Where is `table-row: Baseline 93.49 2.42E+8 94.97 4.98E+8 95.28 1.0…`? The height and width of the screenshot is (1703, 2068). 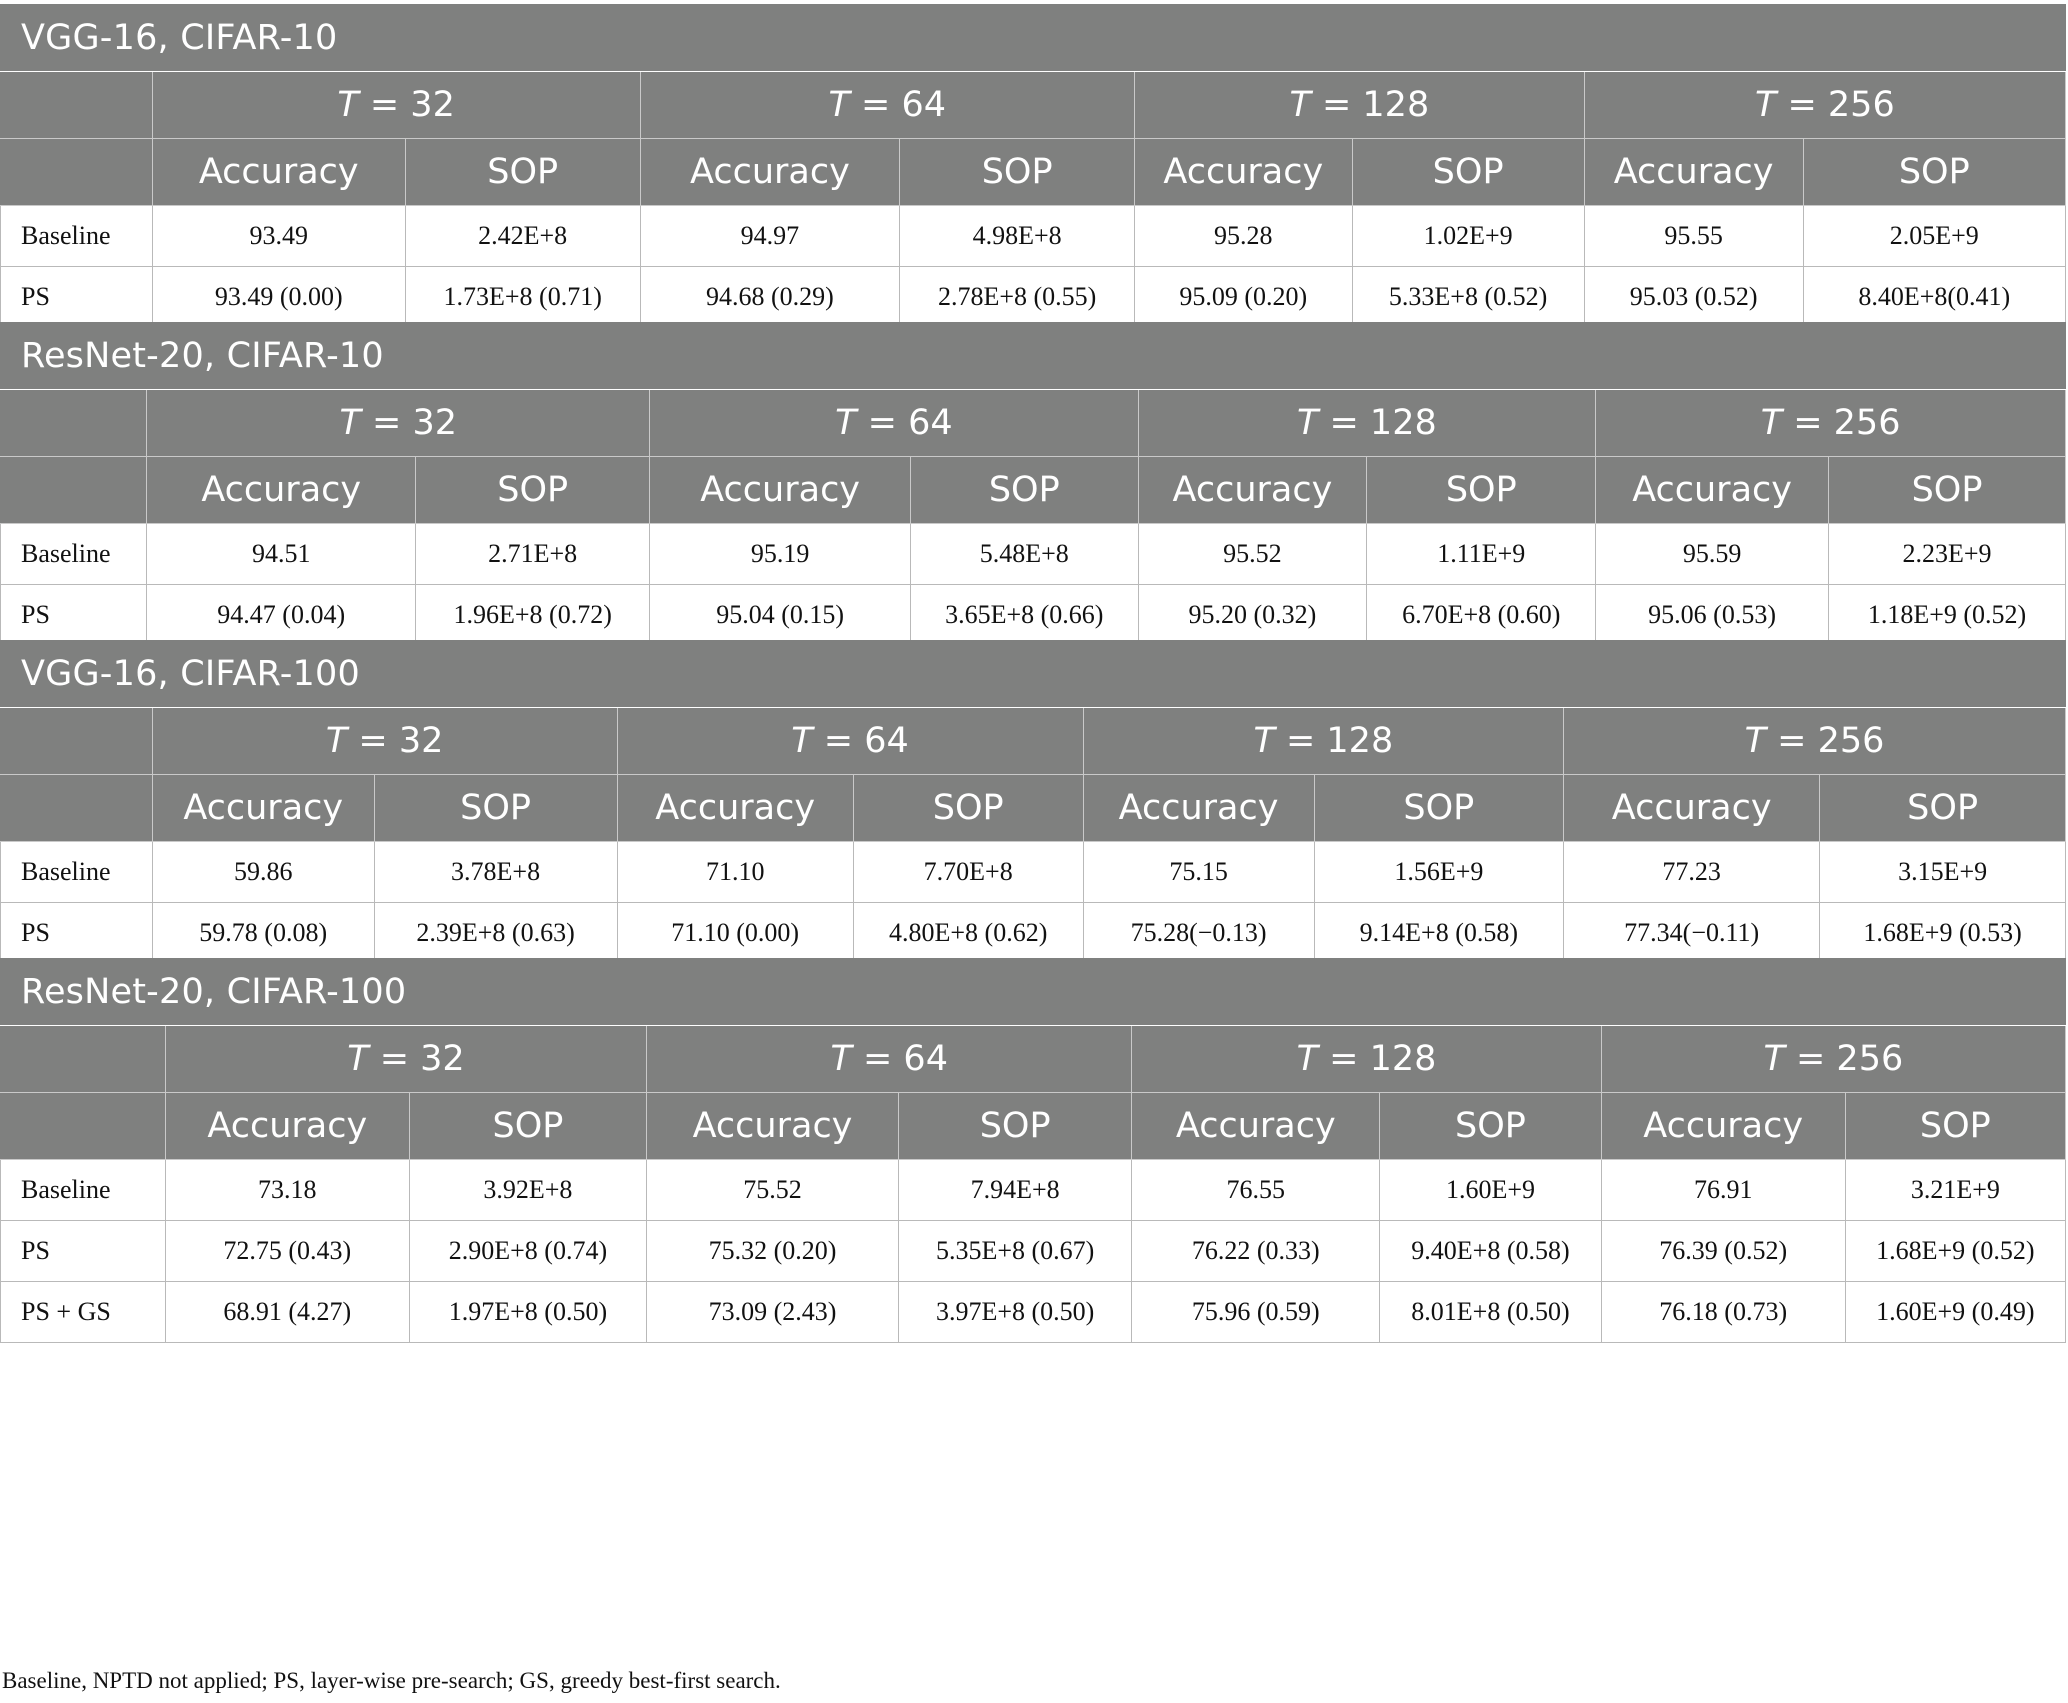
table-row: Baseline 93.49 2.42E+8 94.97 4.98E+8 95.28 1.0… is located at coordinates (1033, 236).